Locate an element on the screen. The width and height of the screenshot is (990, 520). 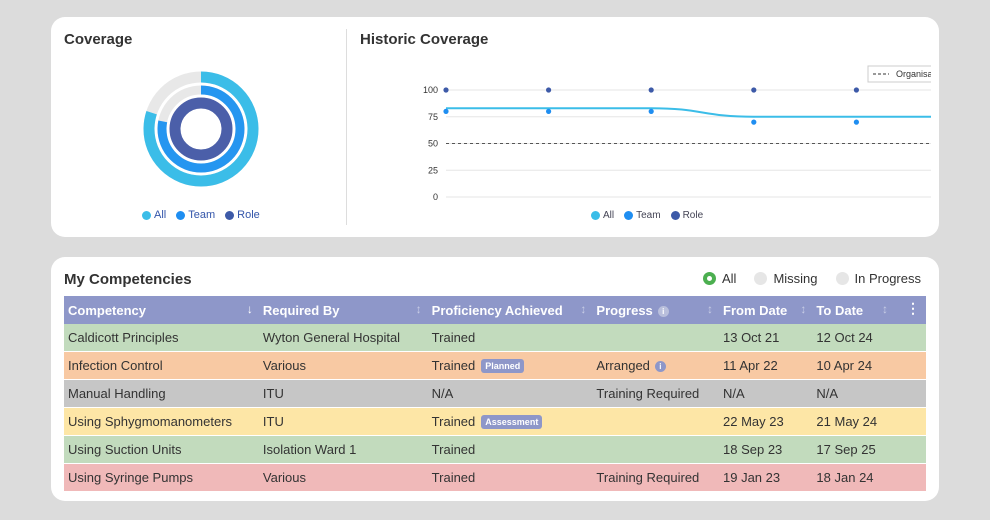
cell-progress-text: Arranged is located at coordinates (623, 365).